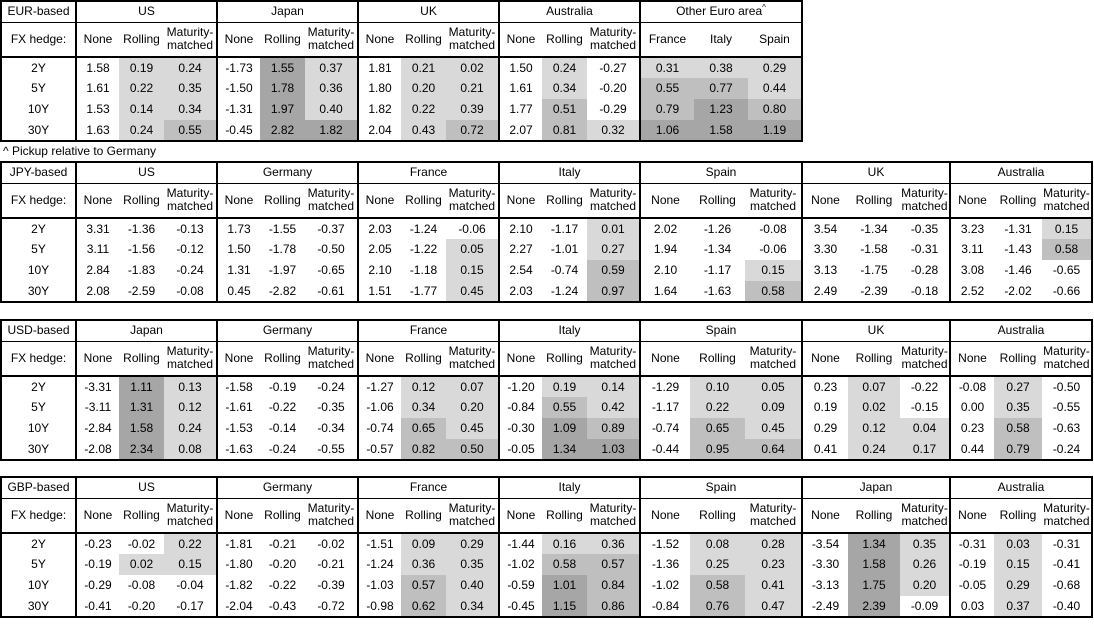  I want to click on value-cell: 1.31, so click(238, 270).